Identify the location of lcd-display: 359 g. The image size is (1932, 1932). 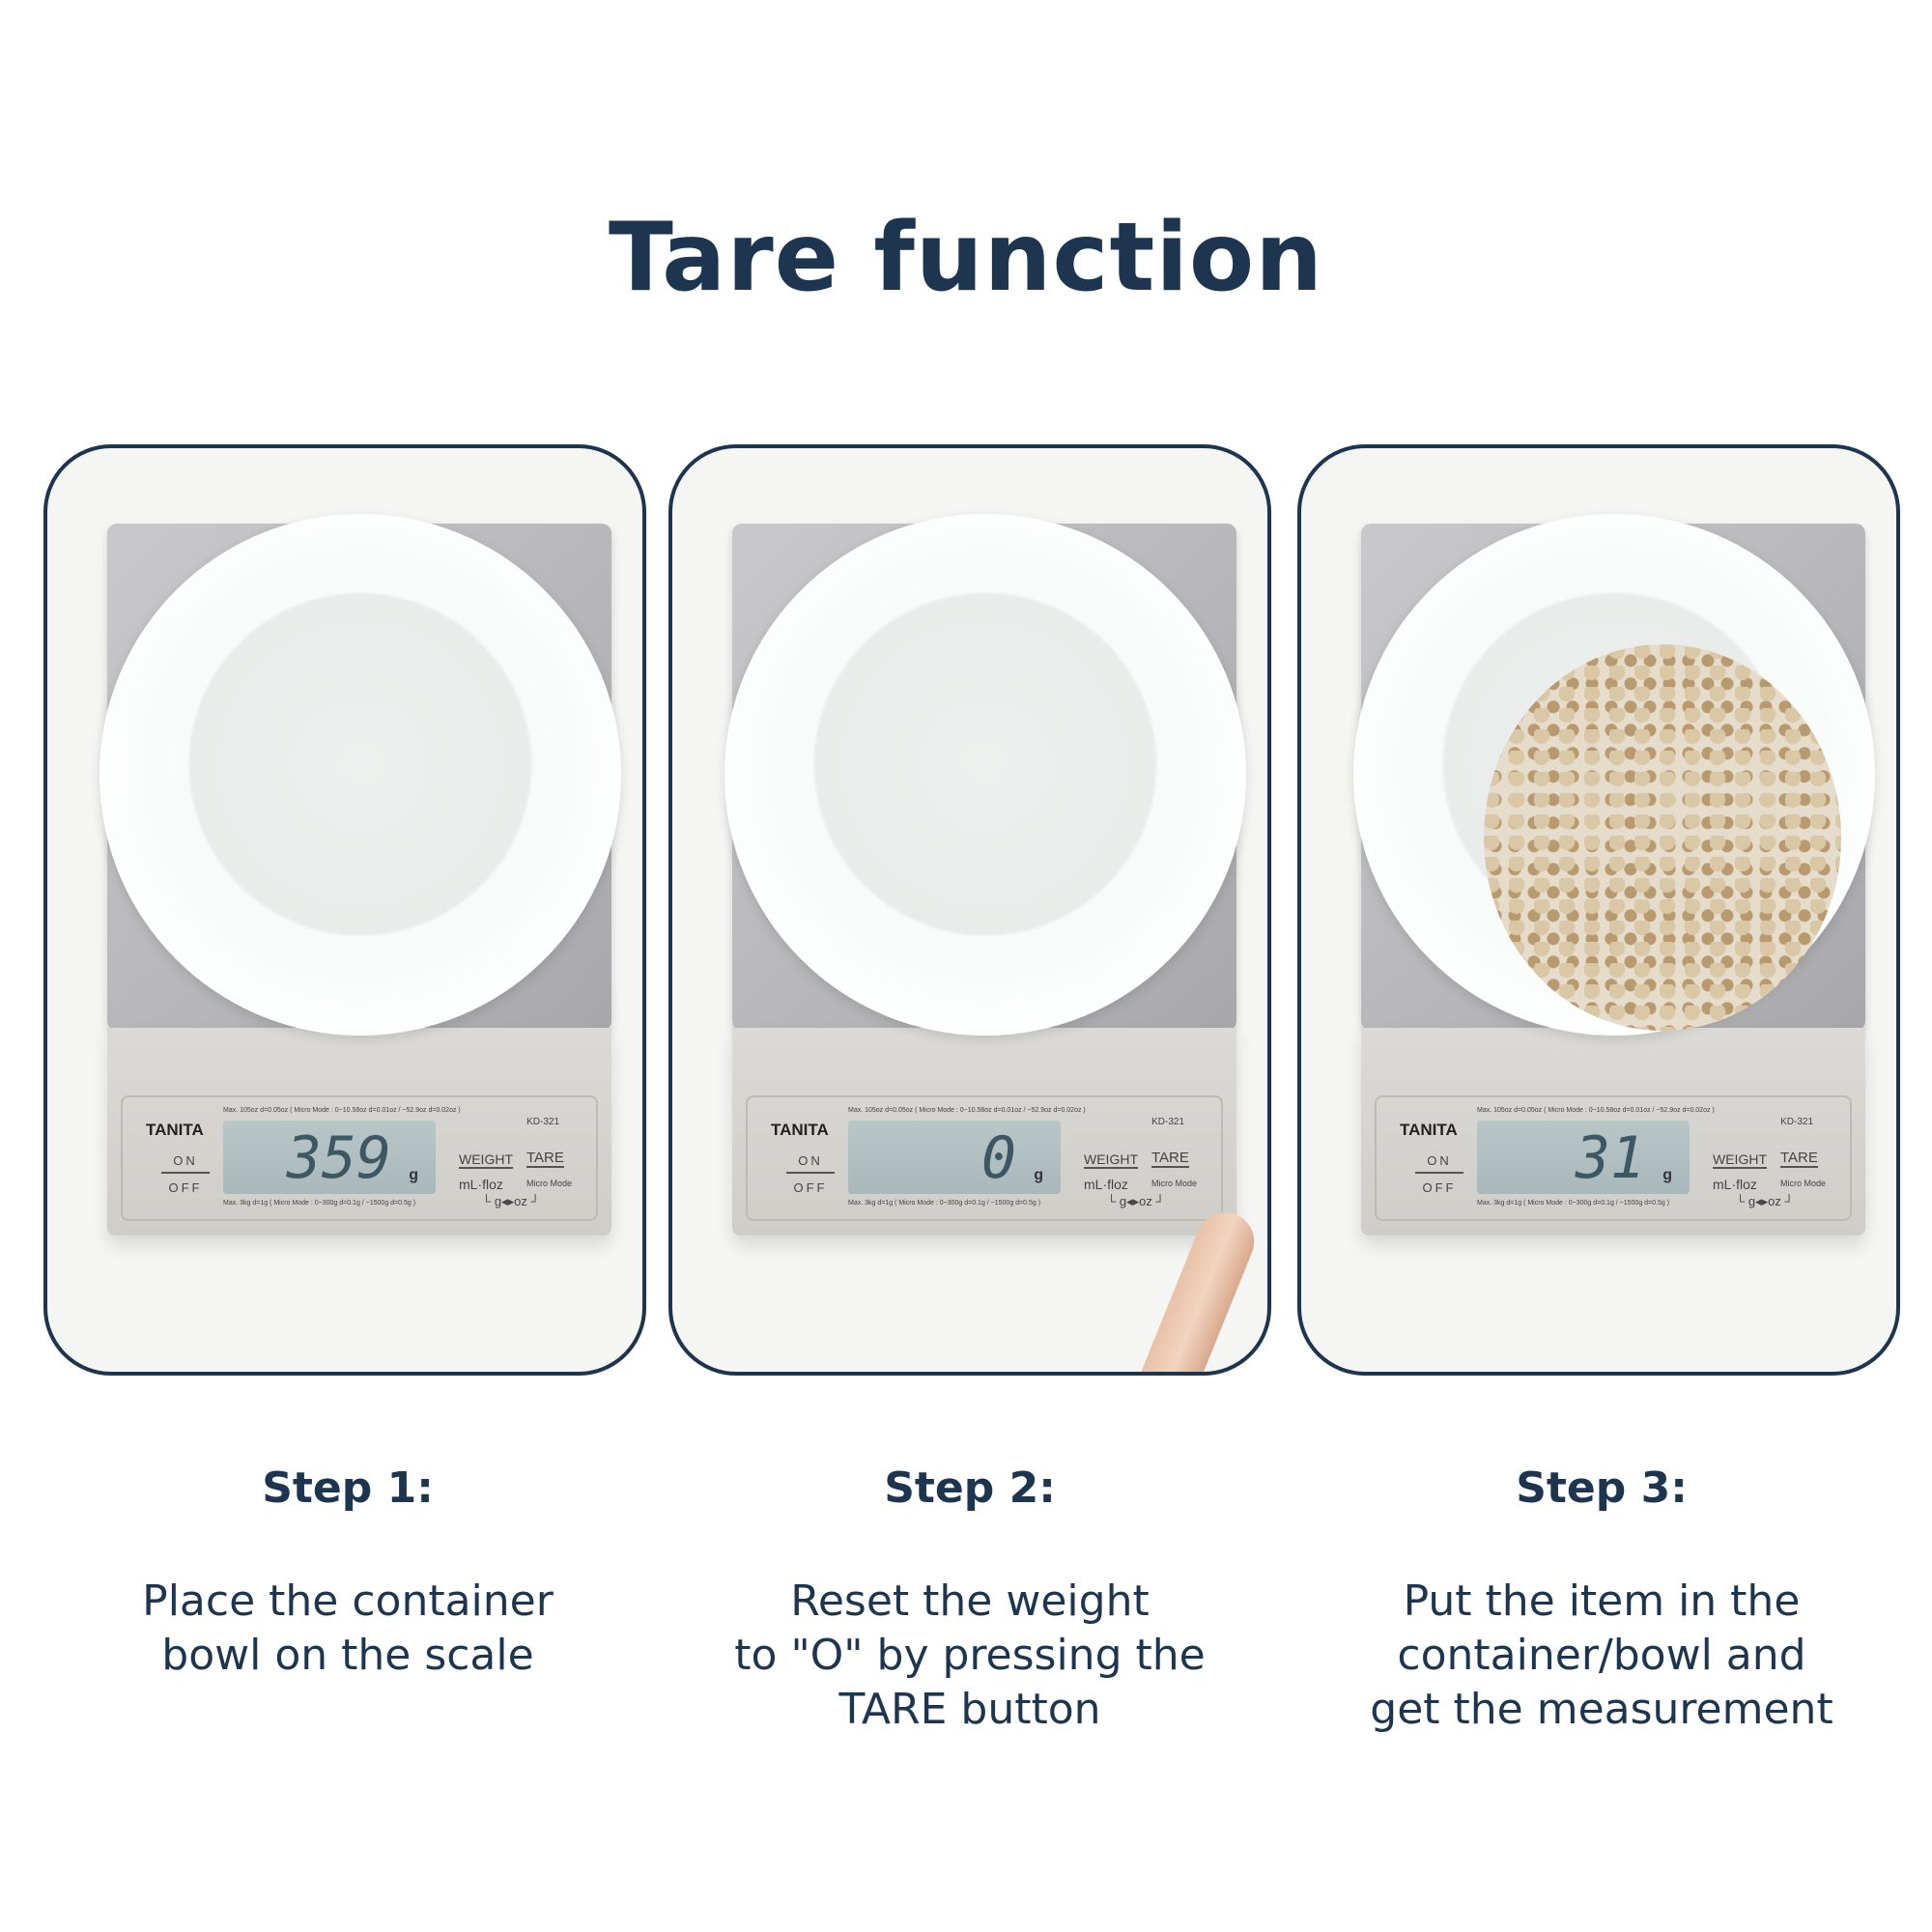
(329, 1157).